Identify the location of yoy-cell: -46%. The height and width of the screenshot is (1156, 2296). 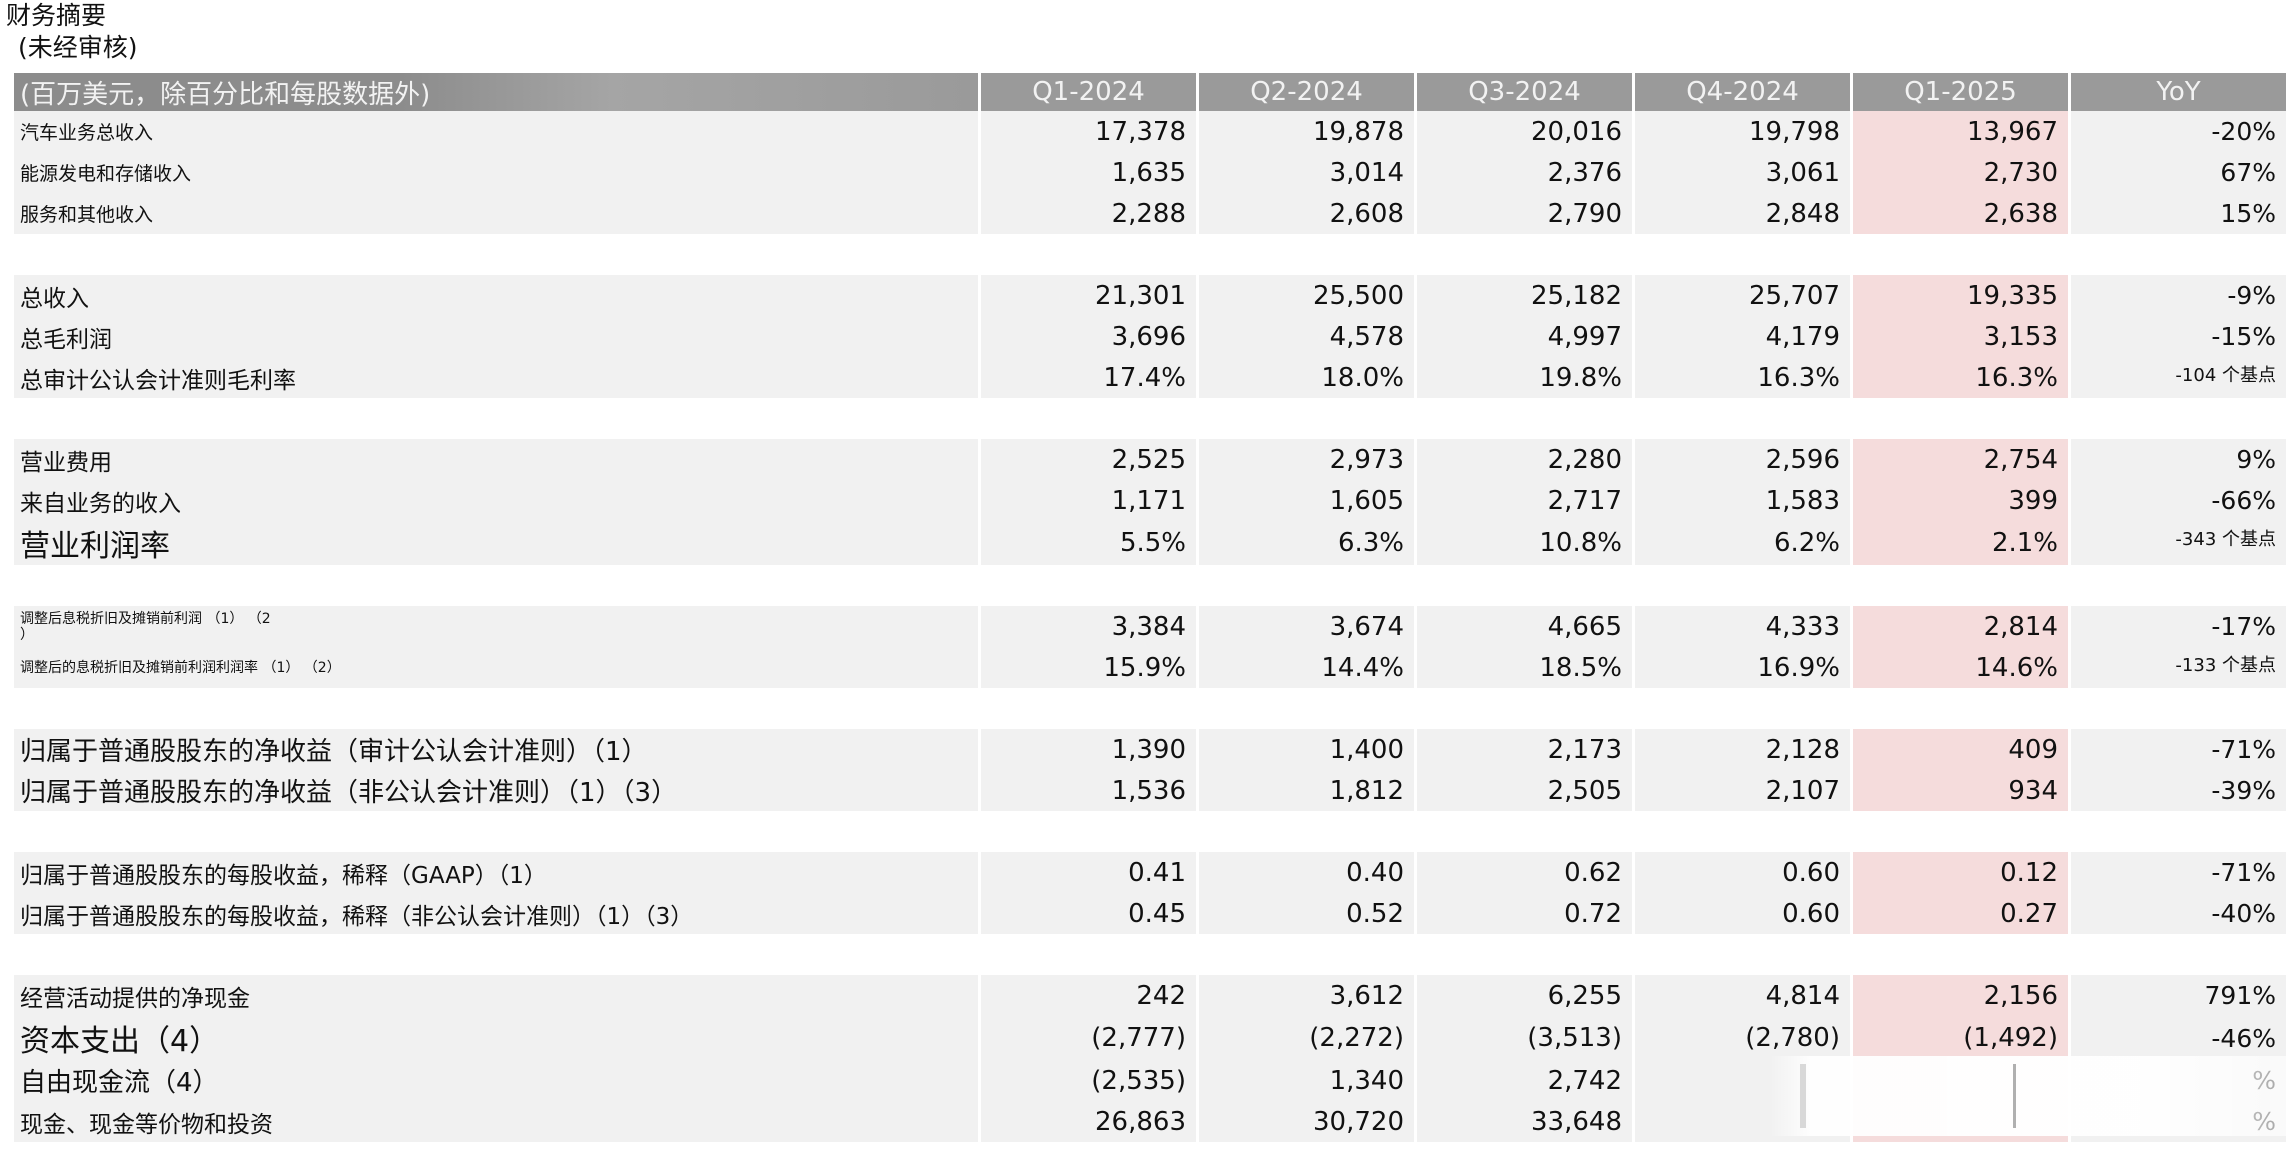
(2180, 1038).